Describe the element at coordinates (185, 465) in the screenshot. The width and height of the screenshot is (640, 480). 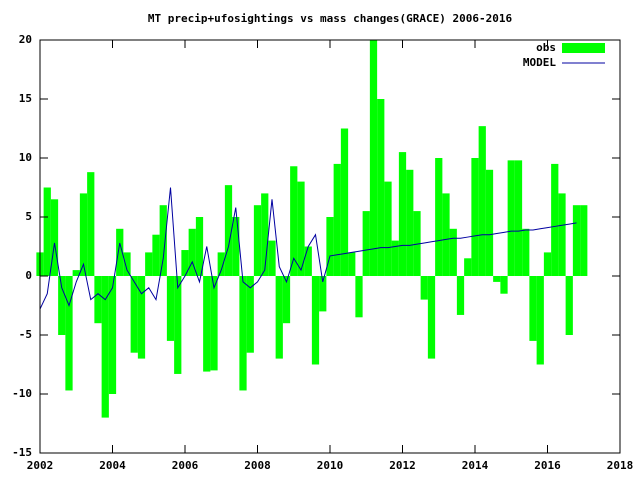
I see `x-tick-label: 2006` at that location.